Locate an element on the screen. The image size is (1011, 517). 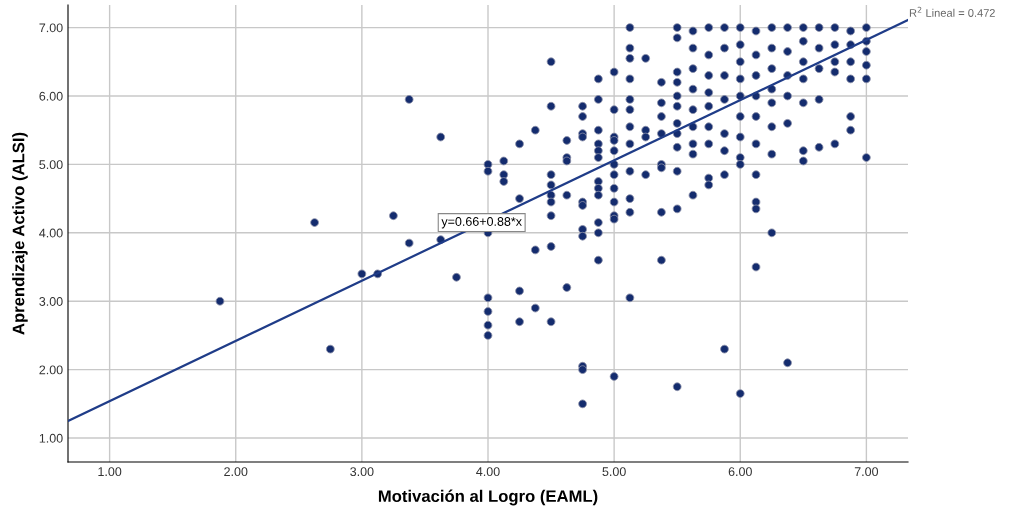
y-tick-label: 6.00 is located at coordinates (51, 96).